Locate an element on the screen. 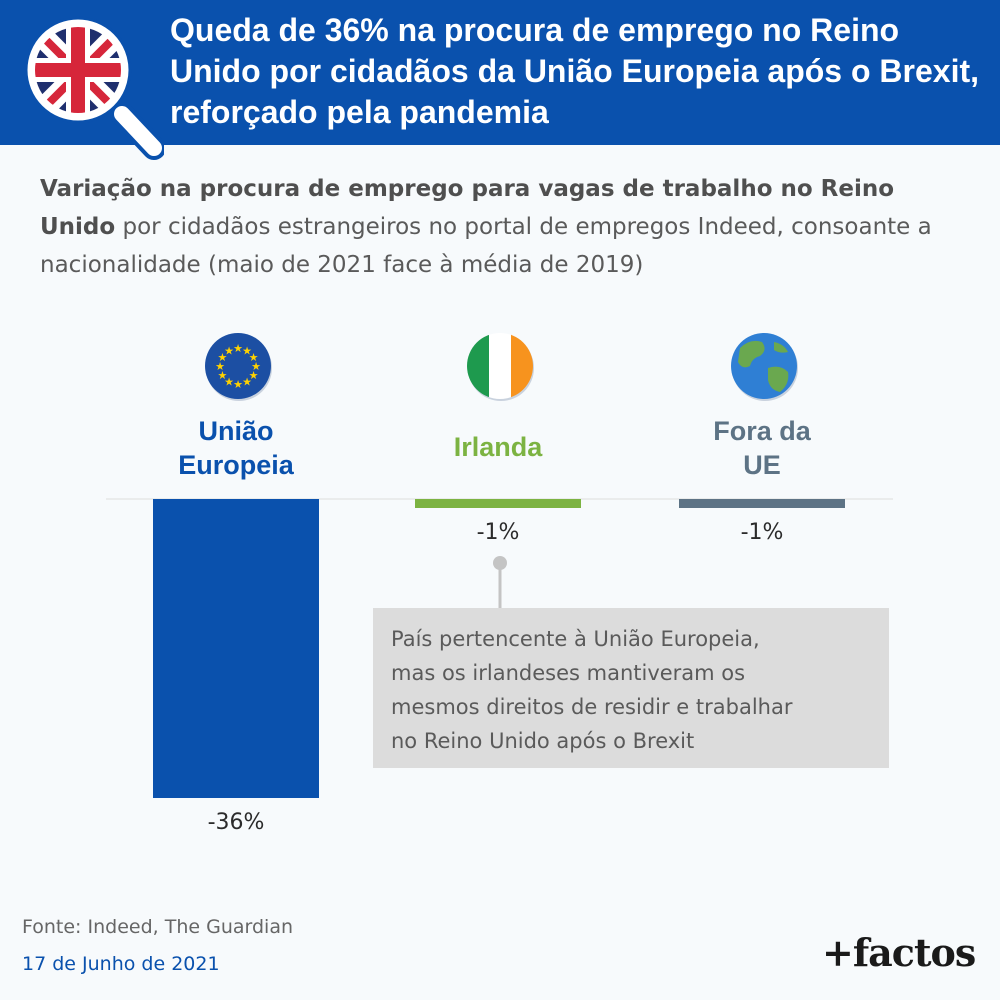  ireland-flag-icon is located at coordinates (500, 367).